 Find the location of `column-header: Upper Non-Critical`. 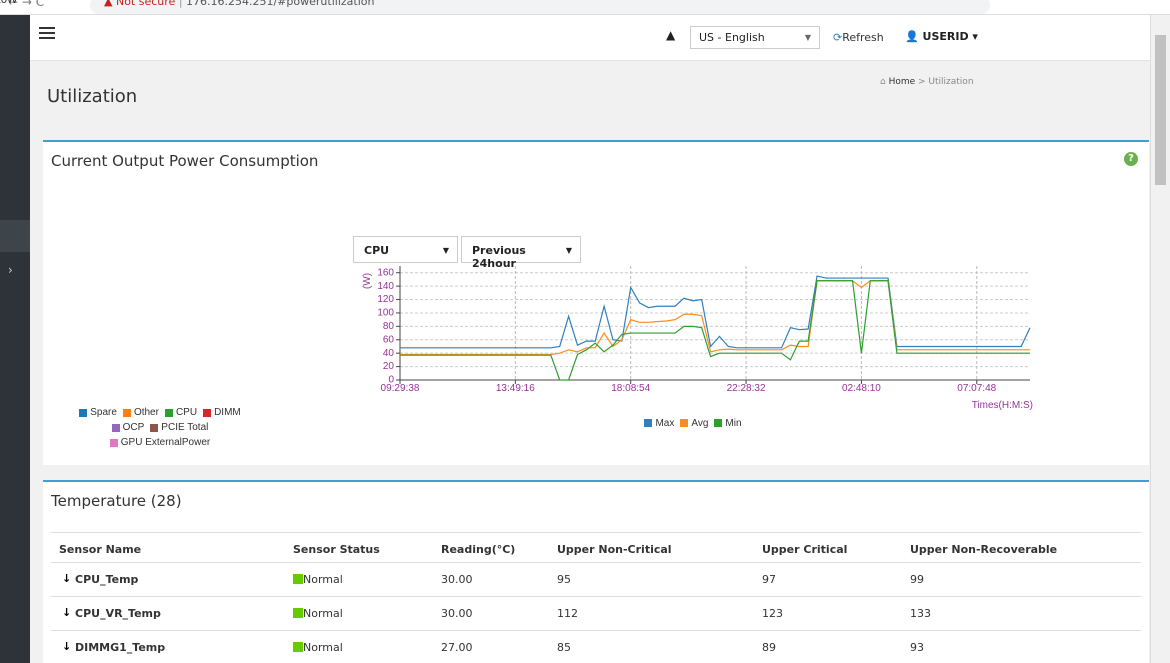

column-header: Upper Non-Critical is located at coordinates (614, 549).